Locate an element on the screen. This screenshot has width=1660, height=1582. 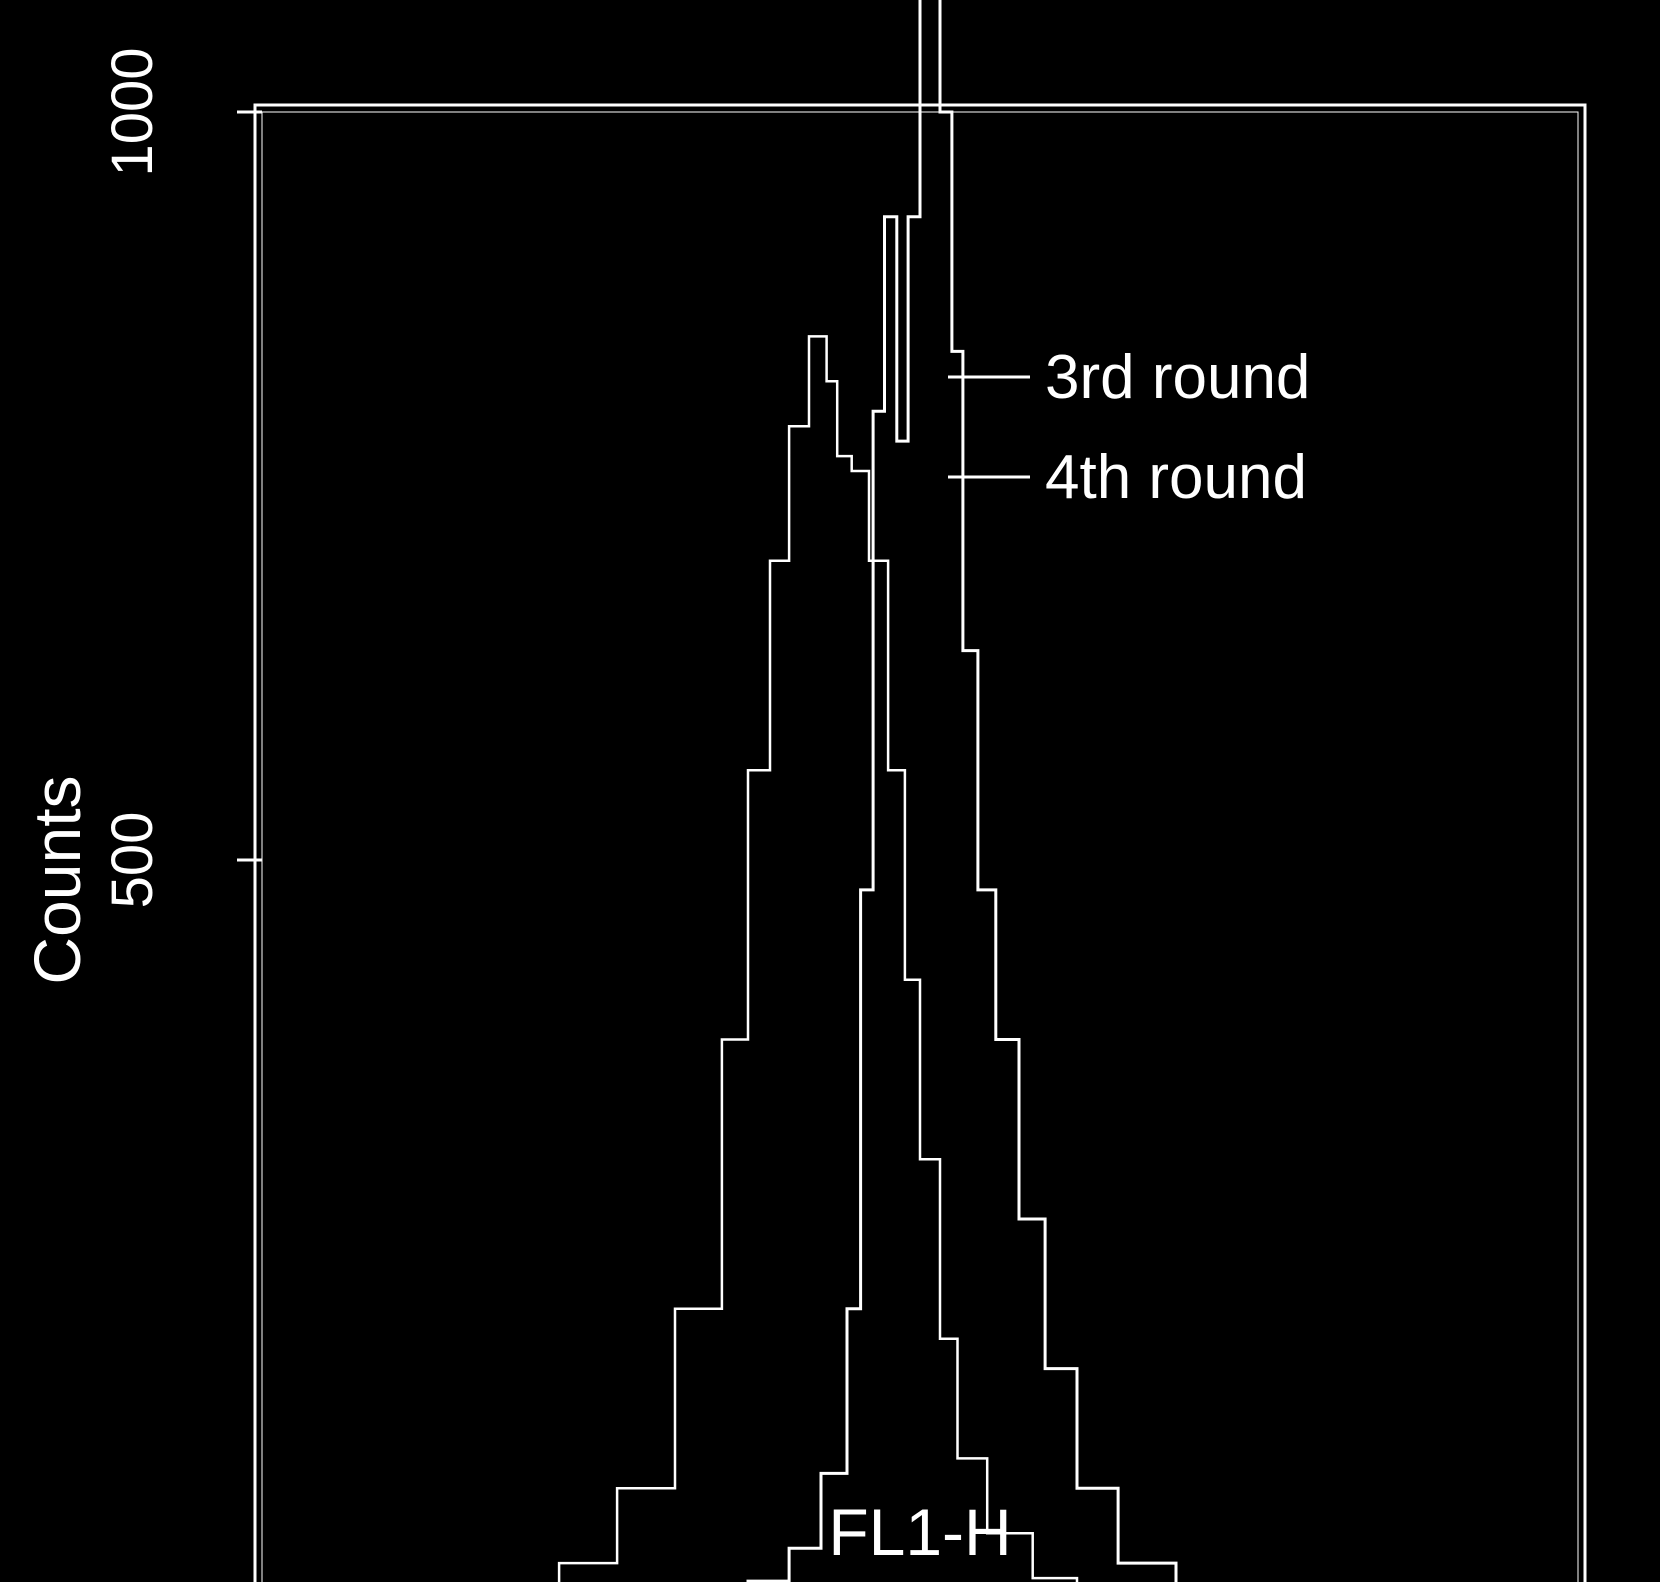
legend-label-3rd-round: 3rd round is located at coordinates (1177, 377).